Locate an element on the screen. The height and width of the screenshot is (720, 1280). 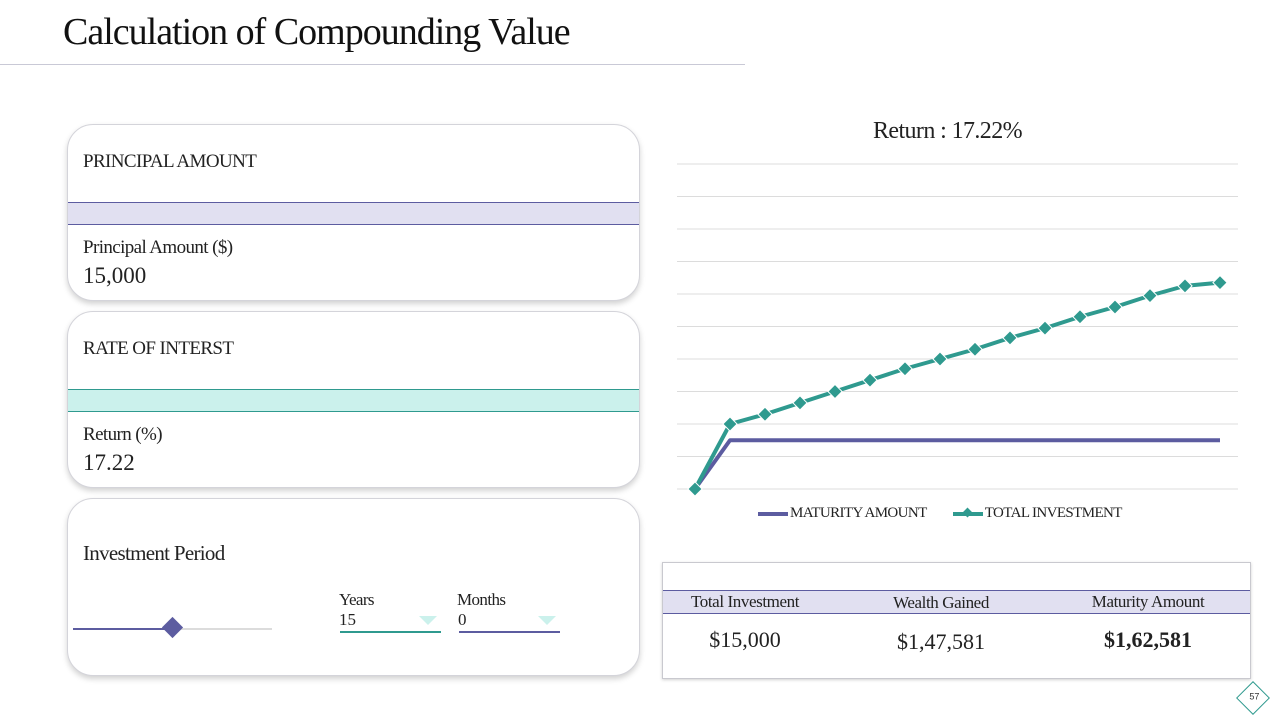
series-line-maturity-amount is located at coordinates (956, 464).